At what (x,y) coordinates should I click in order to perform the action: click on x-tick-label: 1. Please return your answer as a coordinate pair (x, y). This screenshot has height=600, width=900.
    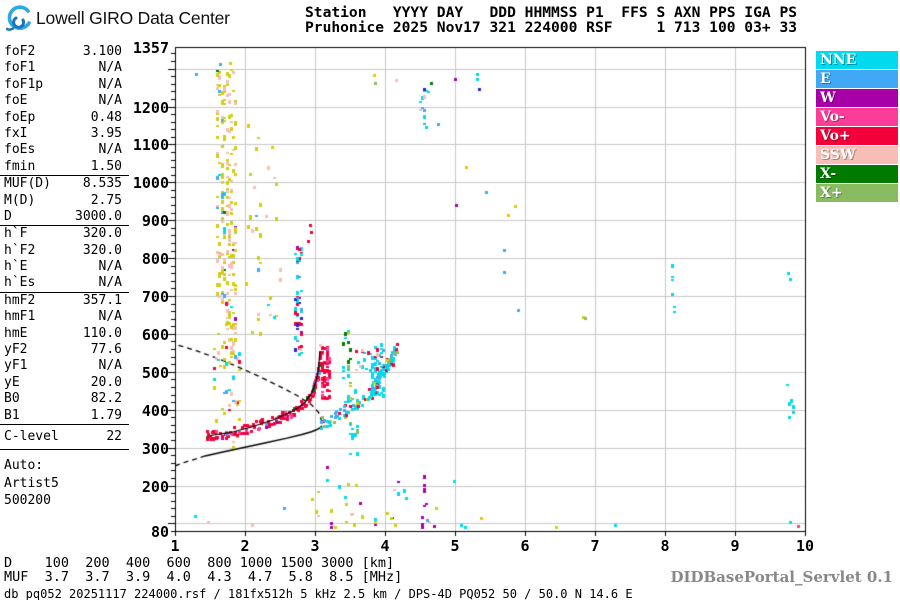
    Looking at the image, I should click on (175, 546).